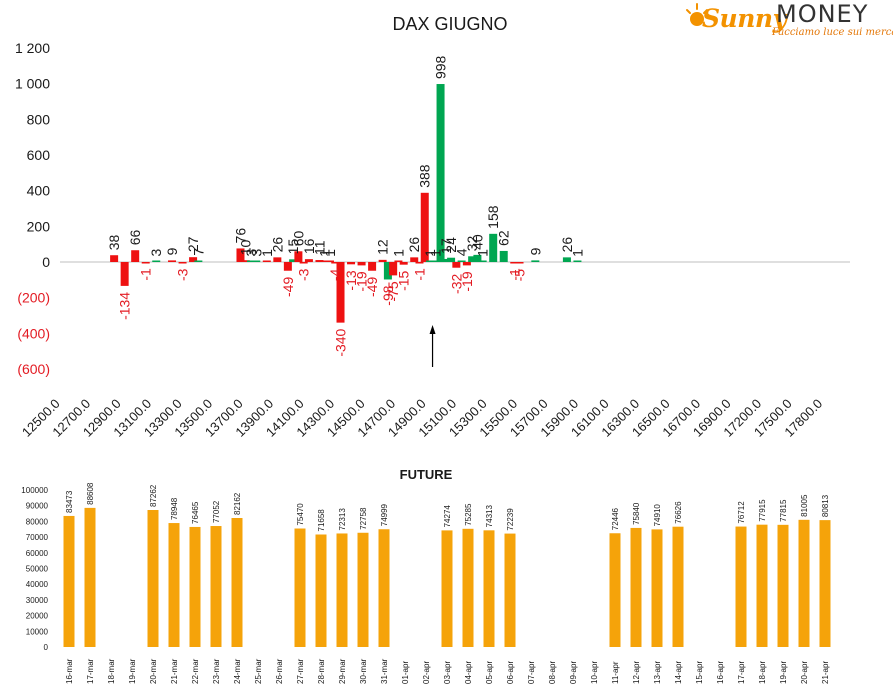 The height and width of the screenshot is (693, 893). What do you see at coordinates (309, 246) in the screenshot?
I see `data-label: 16` at bounding box center [309, 246].